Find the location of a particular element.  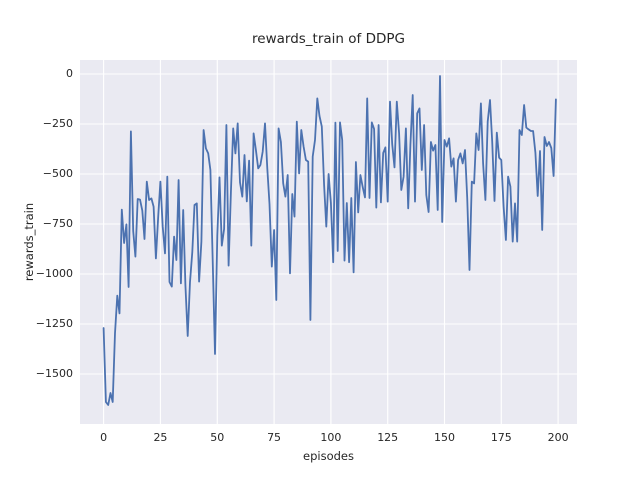

x-tick-label: 150 is located at coordinates (444, 437).